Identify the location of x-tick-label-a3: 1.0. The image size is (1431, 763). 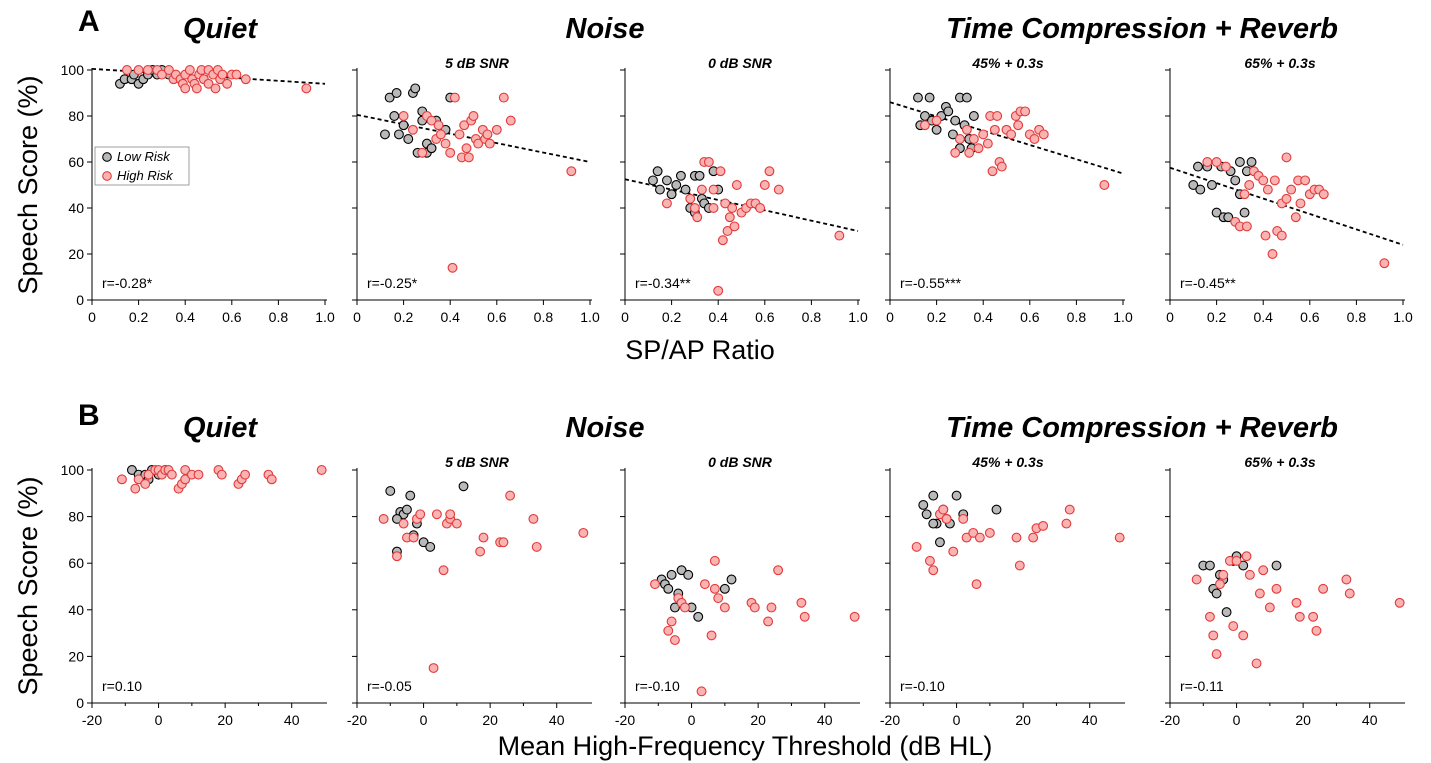
(858, 317).